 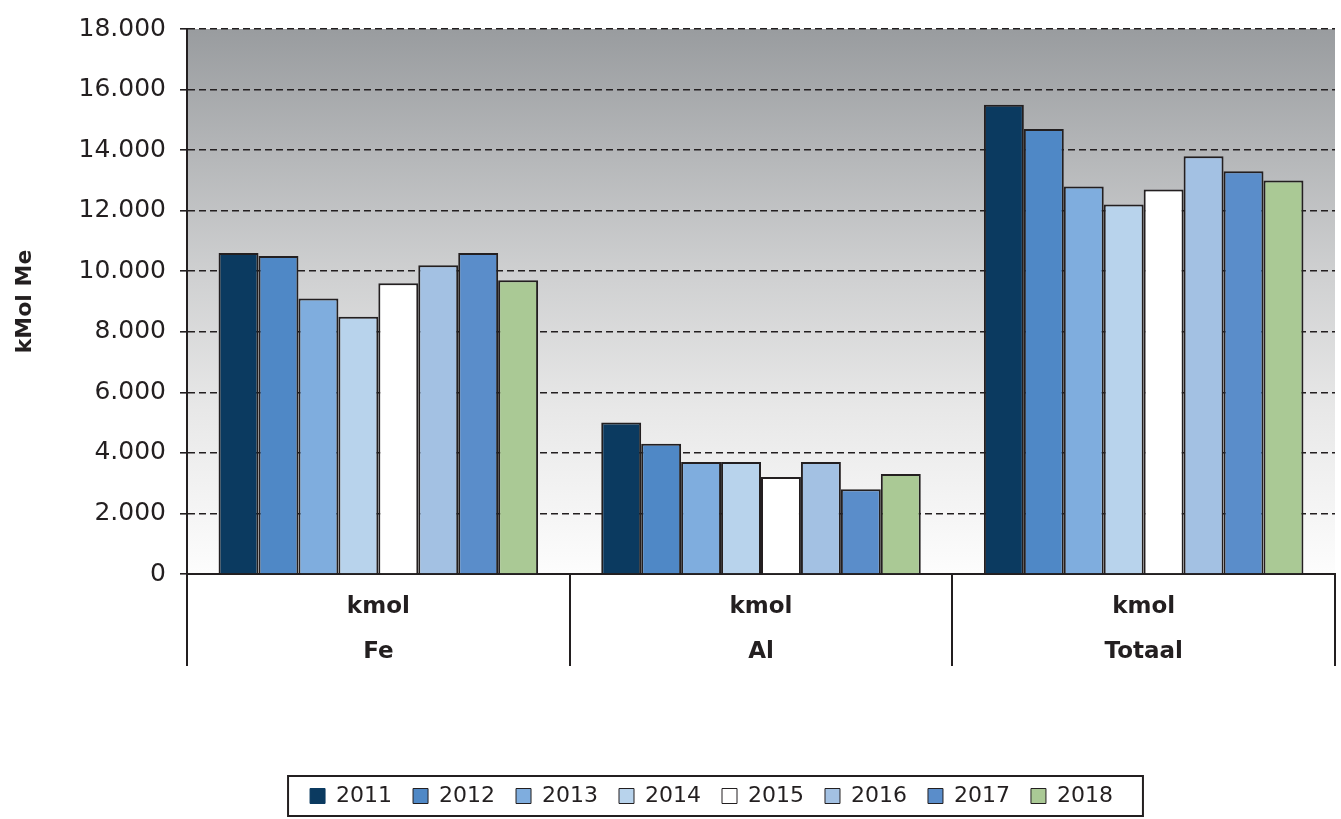 I want to click on legend-label: 2018, so click(x=1084, y=794).